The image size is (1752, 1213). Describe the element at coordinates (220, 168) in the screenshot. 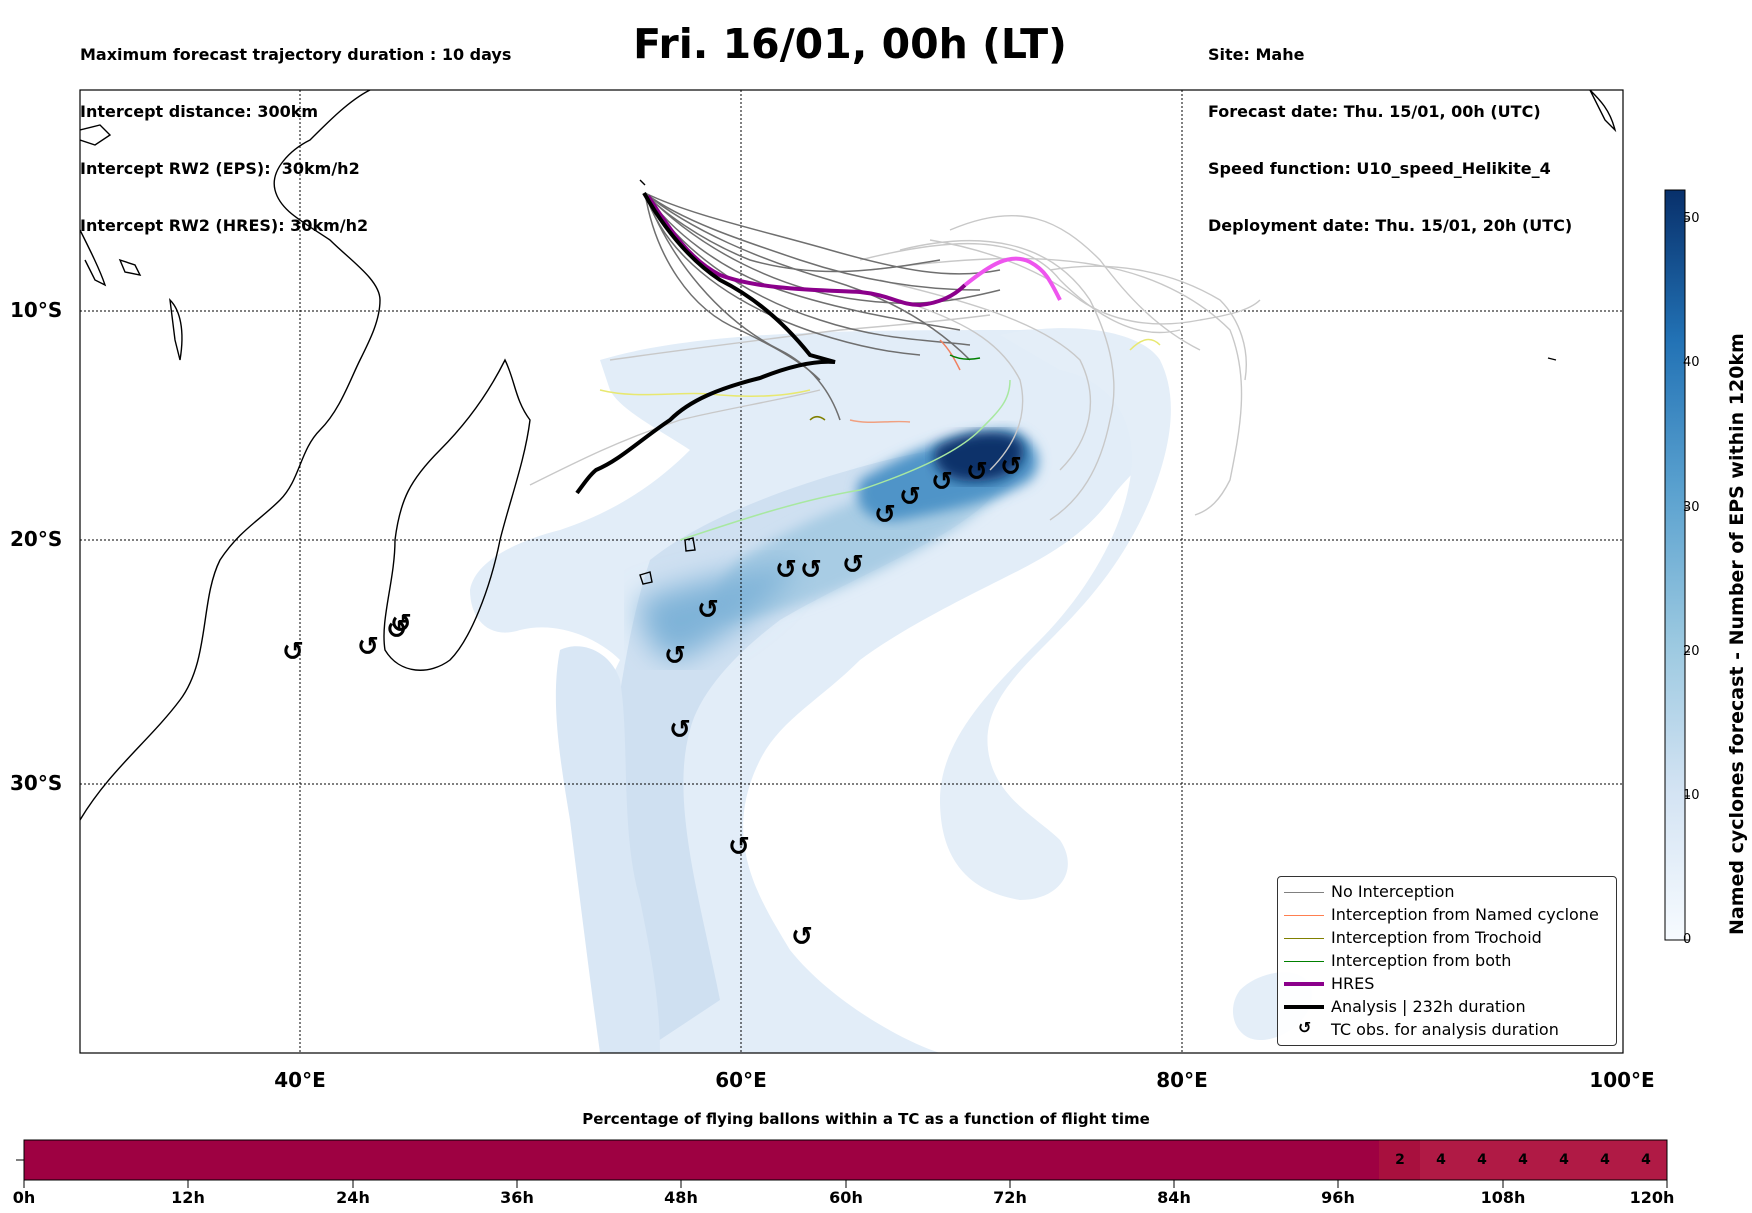

I see `header-line: Intercept RW2 (EPS): 30km/h2` at that location.